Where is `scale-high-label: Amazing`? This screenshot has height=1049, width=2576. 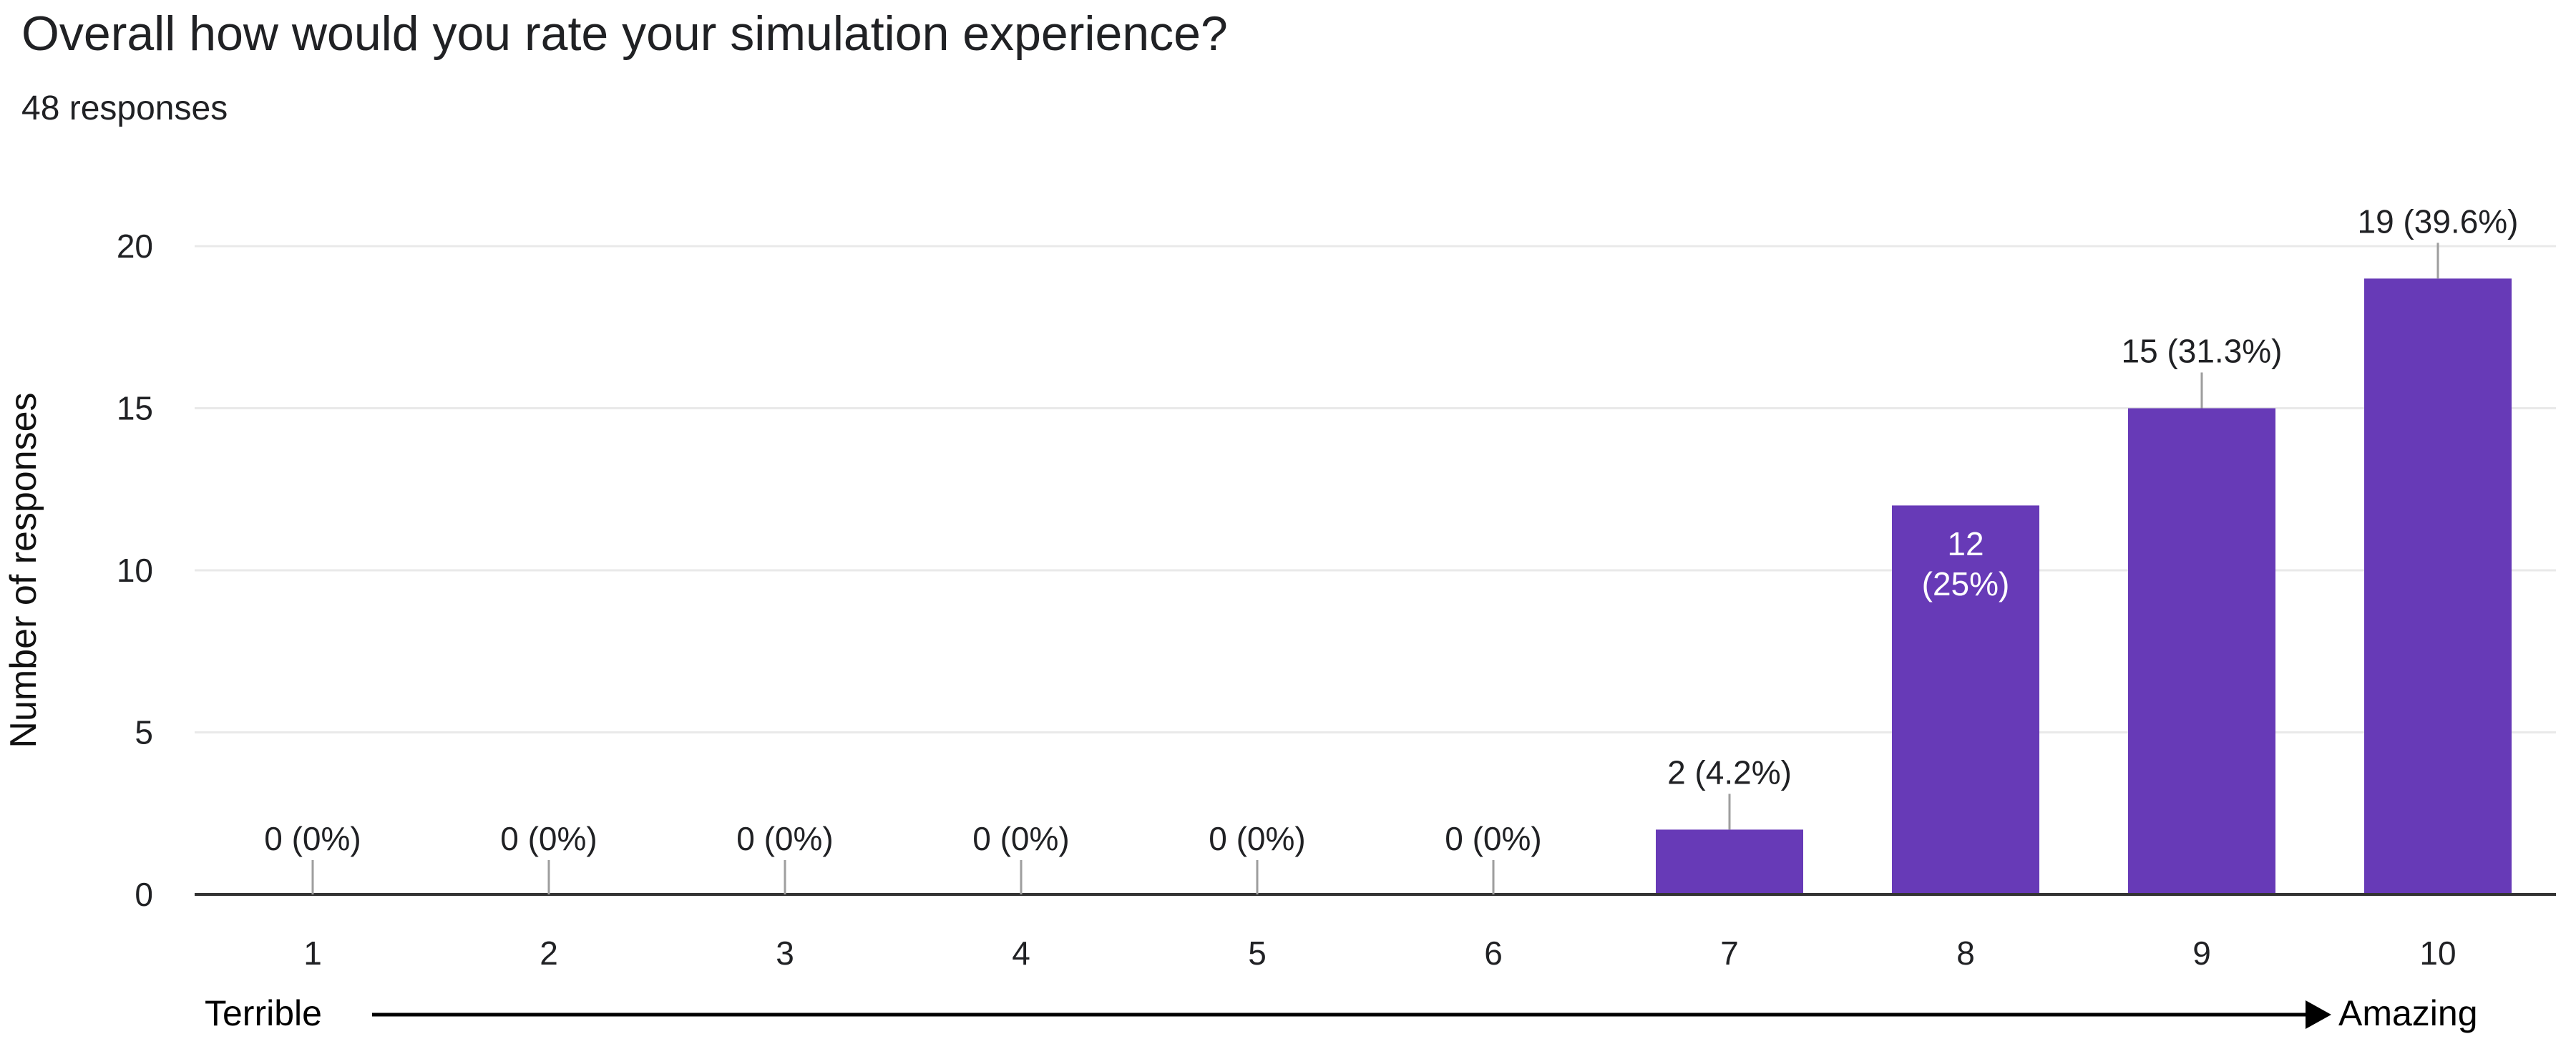 scale-high-label: Amazing is located at coordinates (2408, 1013).